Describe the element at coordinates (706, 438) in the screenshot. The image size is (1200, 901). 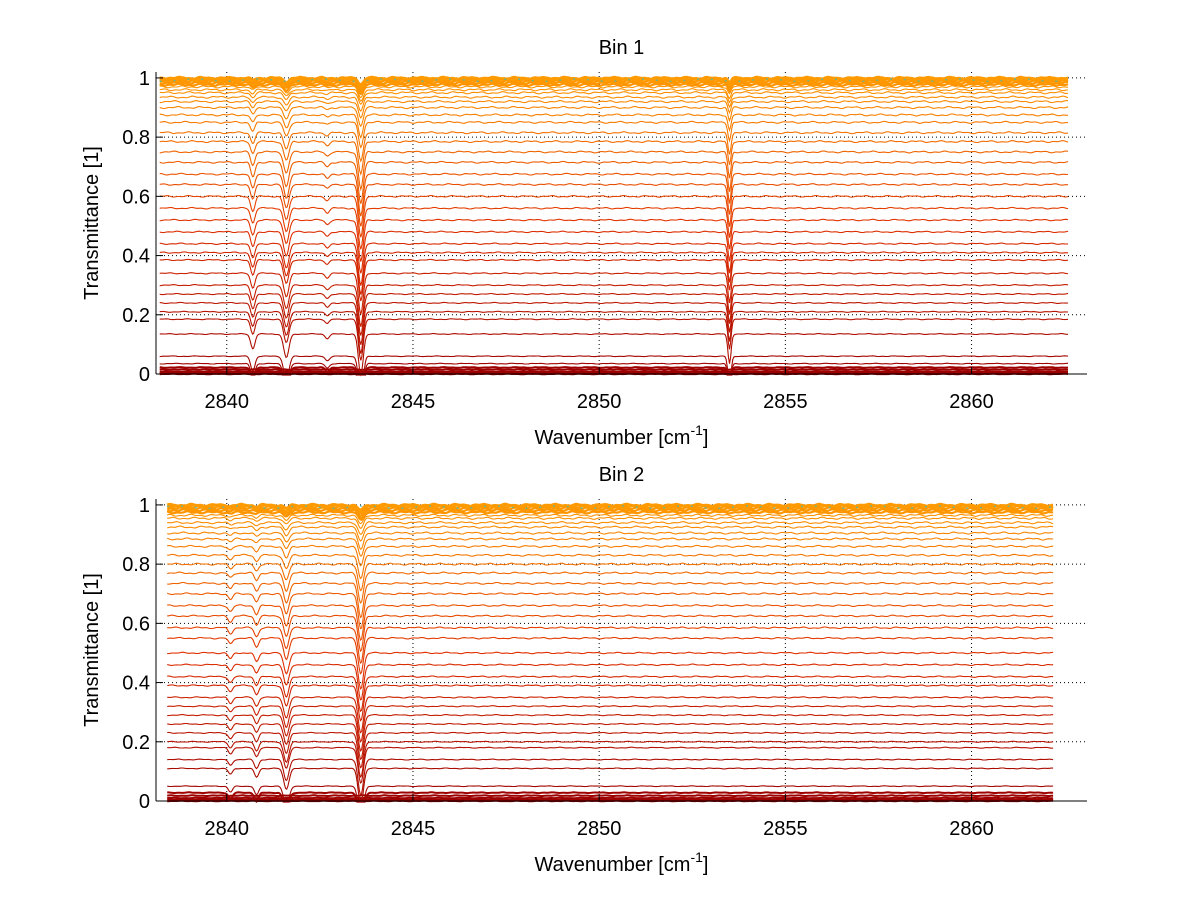
I see `x-axis-label-end: ]` at that location.